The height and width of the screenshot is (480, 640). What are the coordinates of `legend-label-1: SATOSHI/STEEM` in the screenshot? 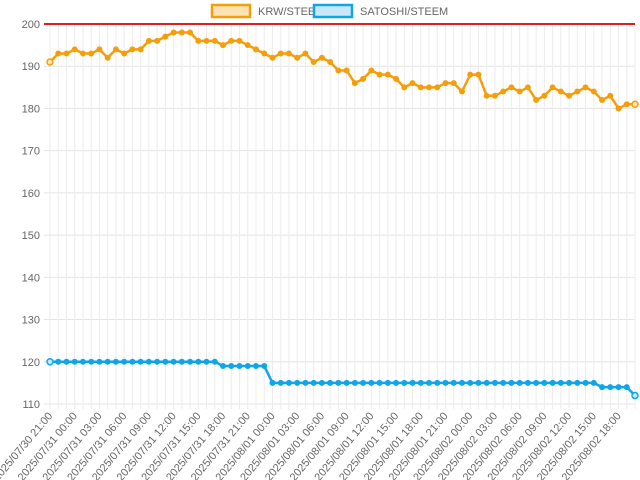 It's located at (404, 12).